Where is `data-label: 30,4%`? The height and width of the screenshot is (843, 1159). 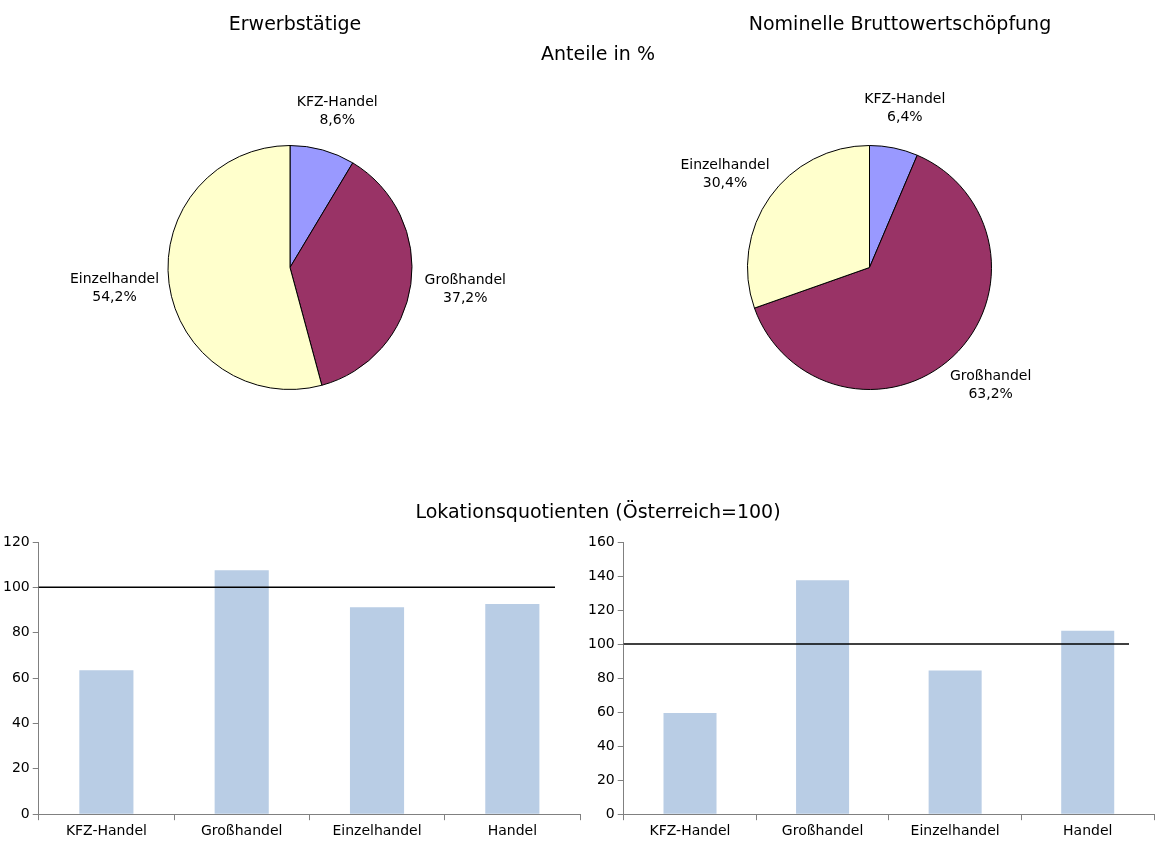 data-label: 30,4% is located at coordinates (725, 181).